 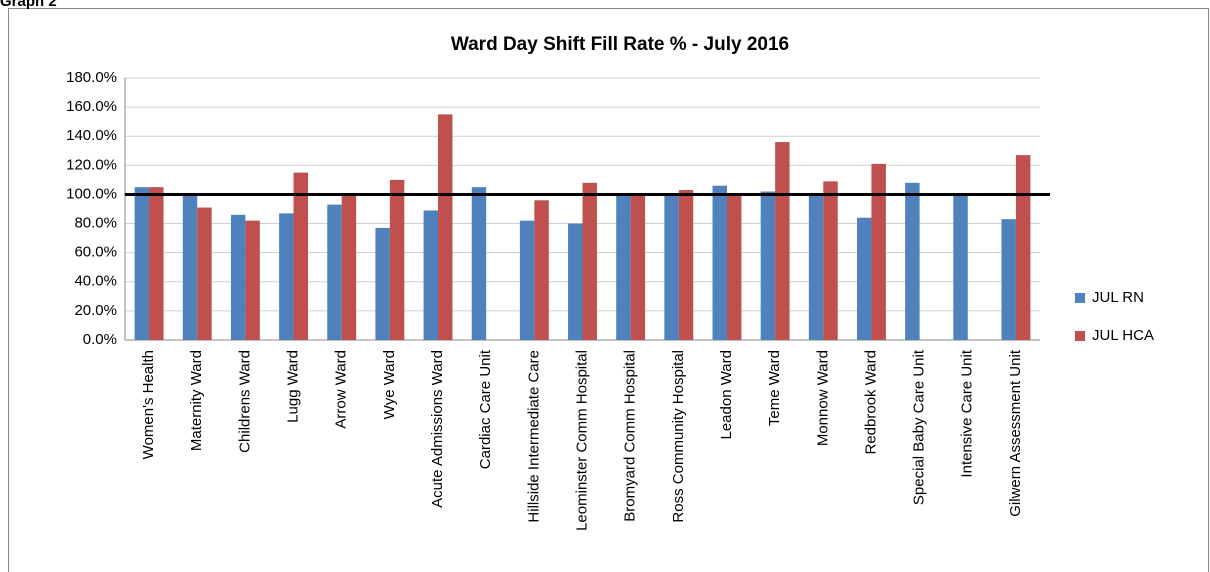 What do you see at coordinates (91, 193) in the screenshot?
I see `y-tick-label: 100.0%` at bounding box center [91, 193].